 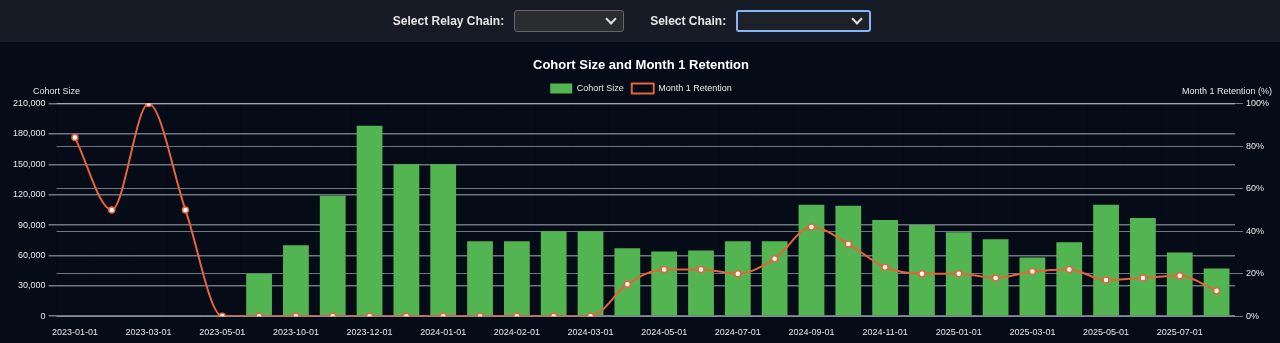 I want to click on x-tick-label: 2025-03-01, so click(x=1032, y=332).